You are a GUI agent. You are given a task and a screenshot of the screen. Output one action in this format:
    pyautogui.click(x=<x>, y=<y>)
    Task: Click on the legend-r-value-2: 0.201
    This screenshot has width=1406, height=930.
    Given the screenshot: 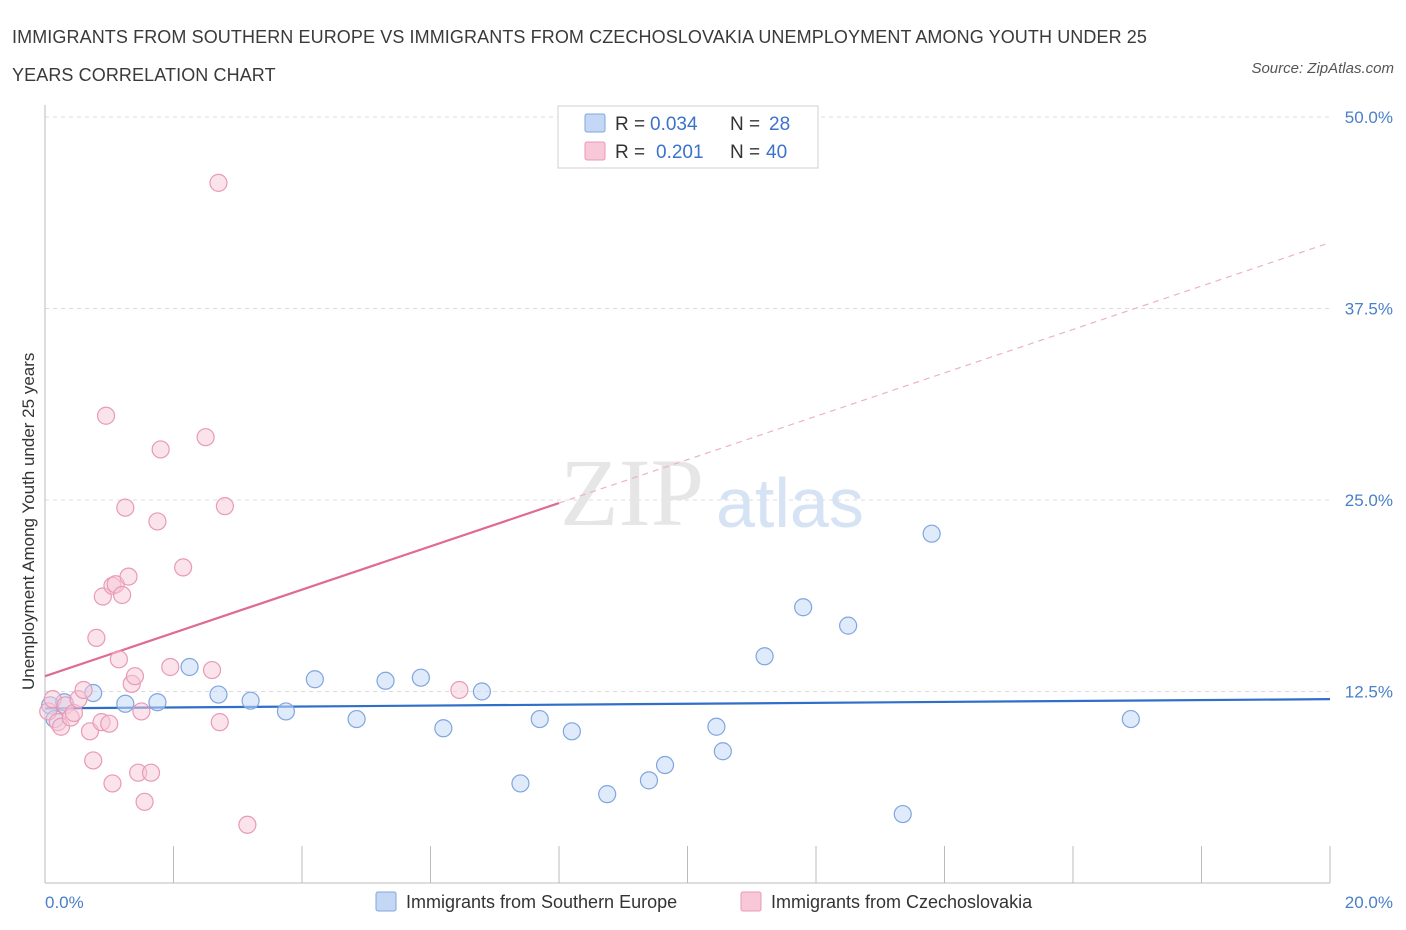 What is the action you would take?
    pyautogui.click(x=680, y=152)
    